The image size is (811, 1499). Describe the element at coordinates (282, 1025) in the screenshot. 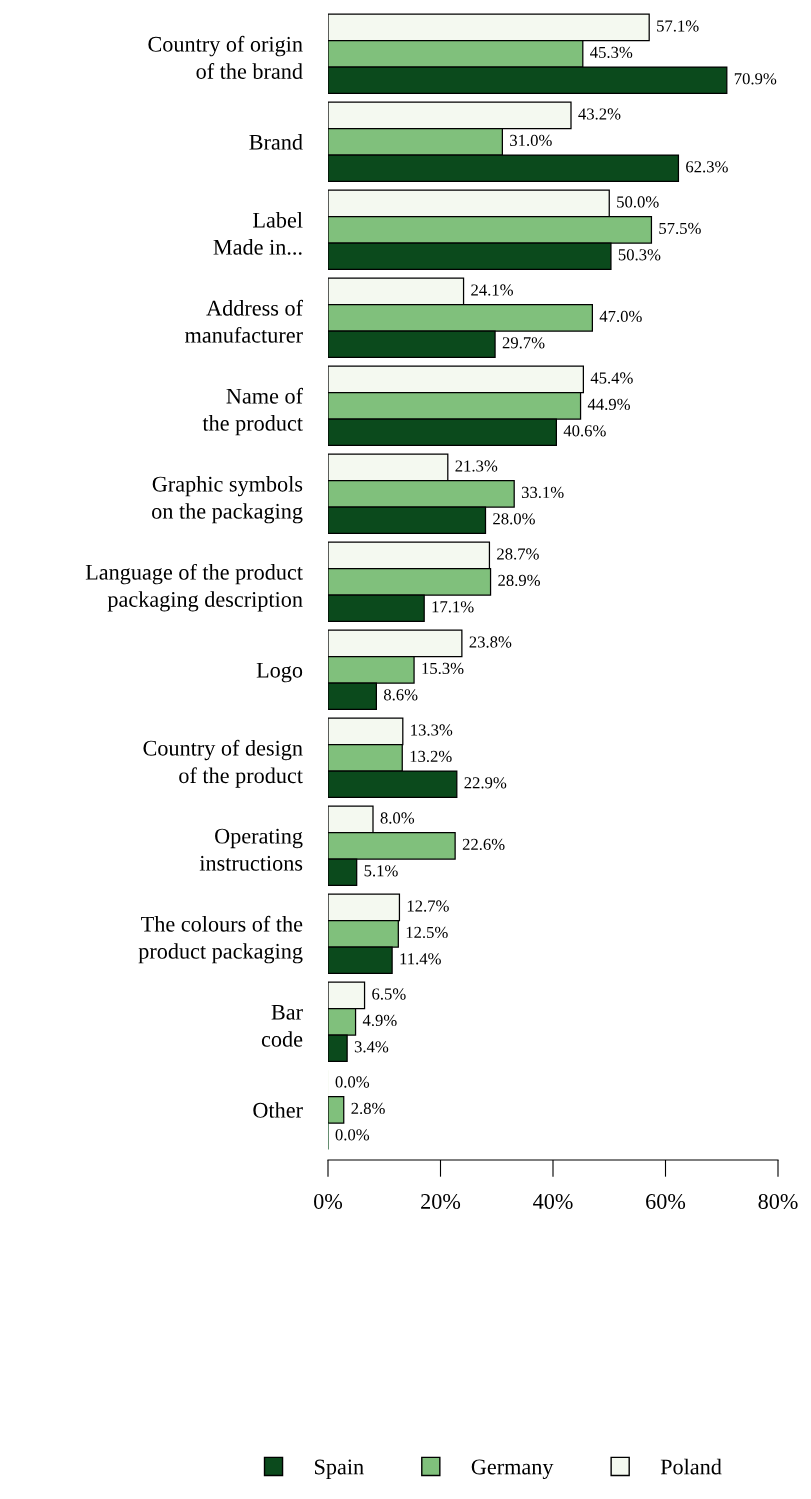

I see `y-tick-label: Bar code` at that location.